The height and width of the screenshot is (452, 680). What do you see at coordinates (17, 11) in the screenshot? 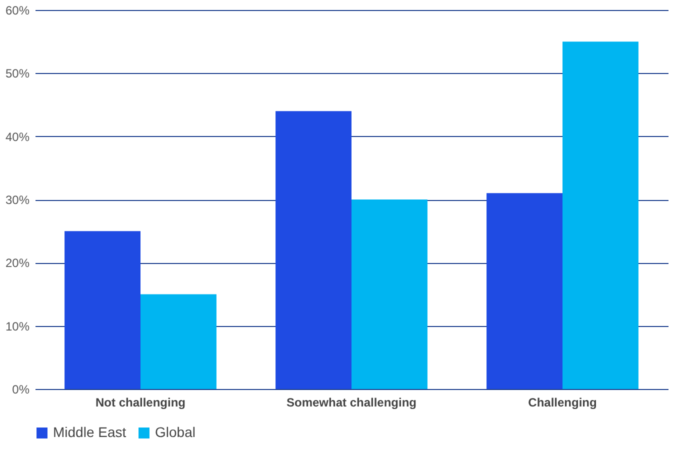
I see `y-tick-label: 60%` at bounding box center [17, 11].